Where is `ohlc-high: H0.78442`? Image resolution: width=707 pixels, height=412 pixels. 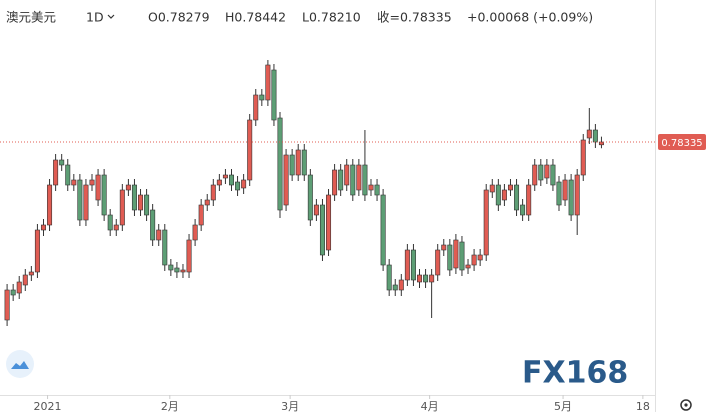
ohlc-high: H0.78442 is located at coordinates (255, 17).